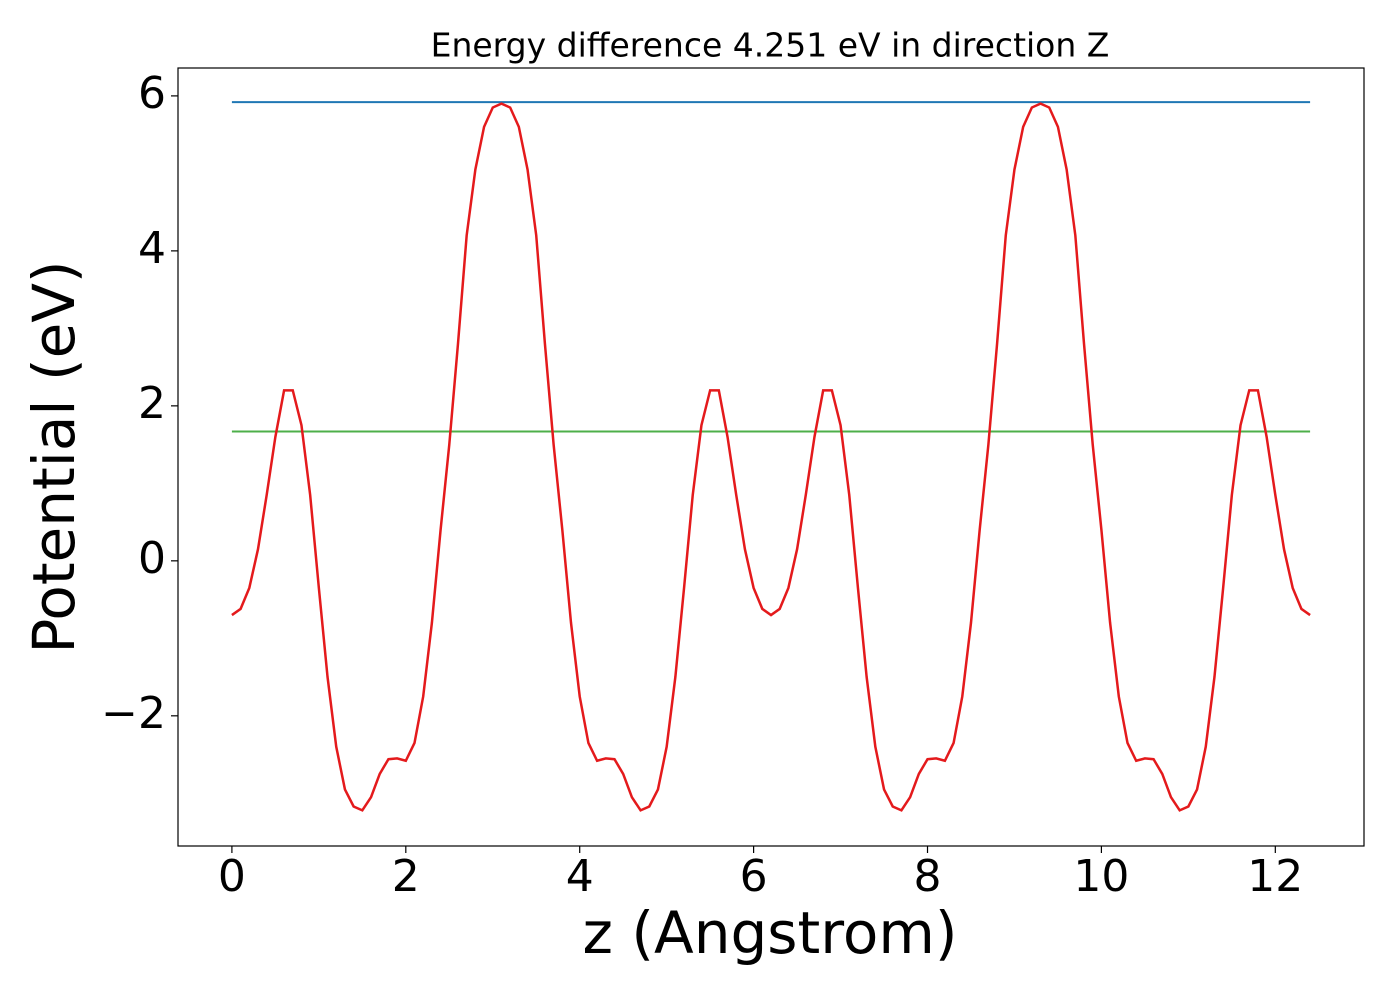  I want to click on y-tick-label: 6, so click(152, 93).